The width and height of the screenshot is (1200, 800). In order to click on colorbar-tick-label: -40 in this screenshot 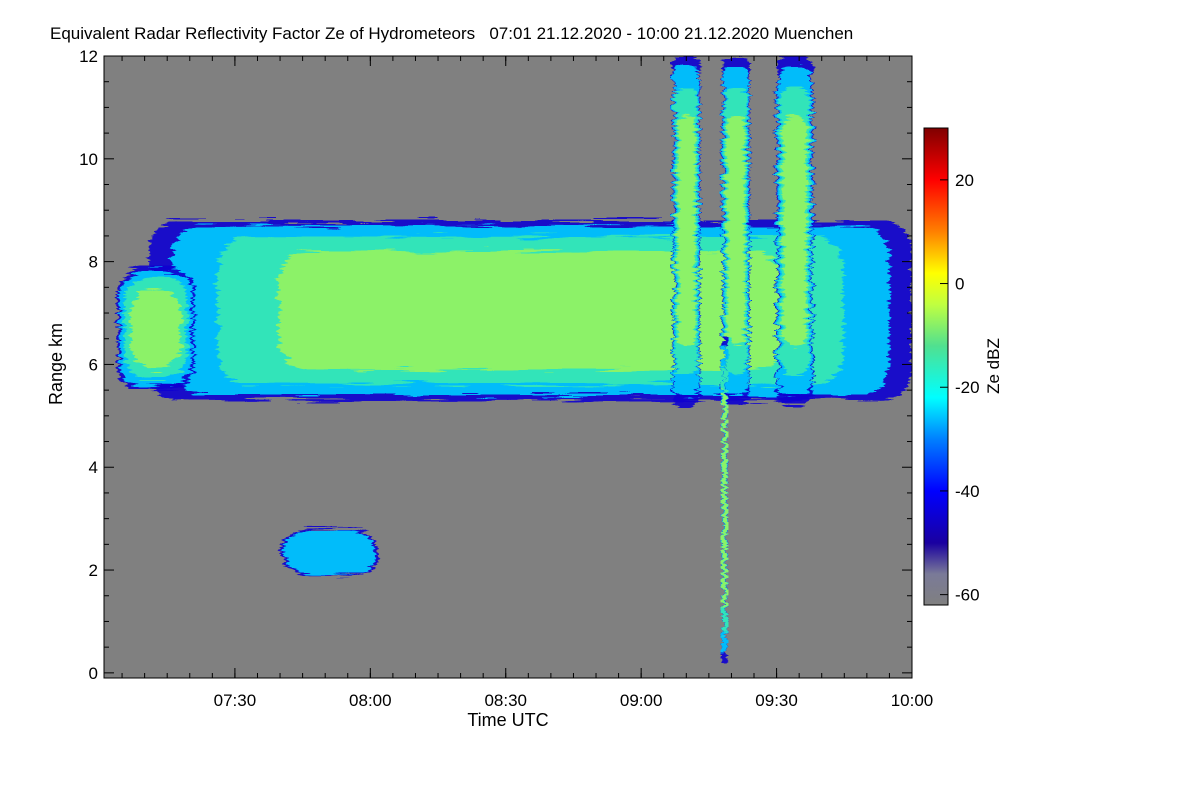, I will do `click(967, 491)`.